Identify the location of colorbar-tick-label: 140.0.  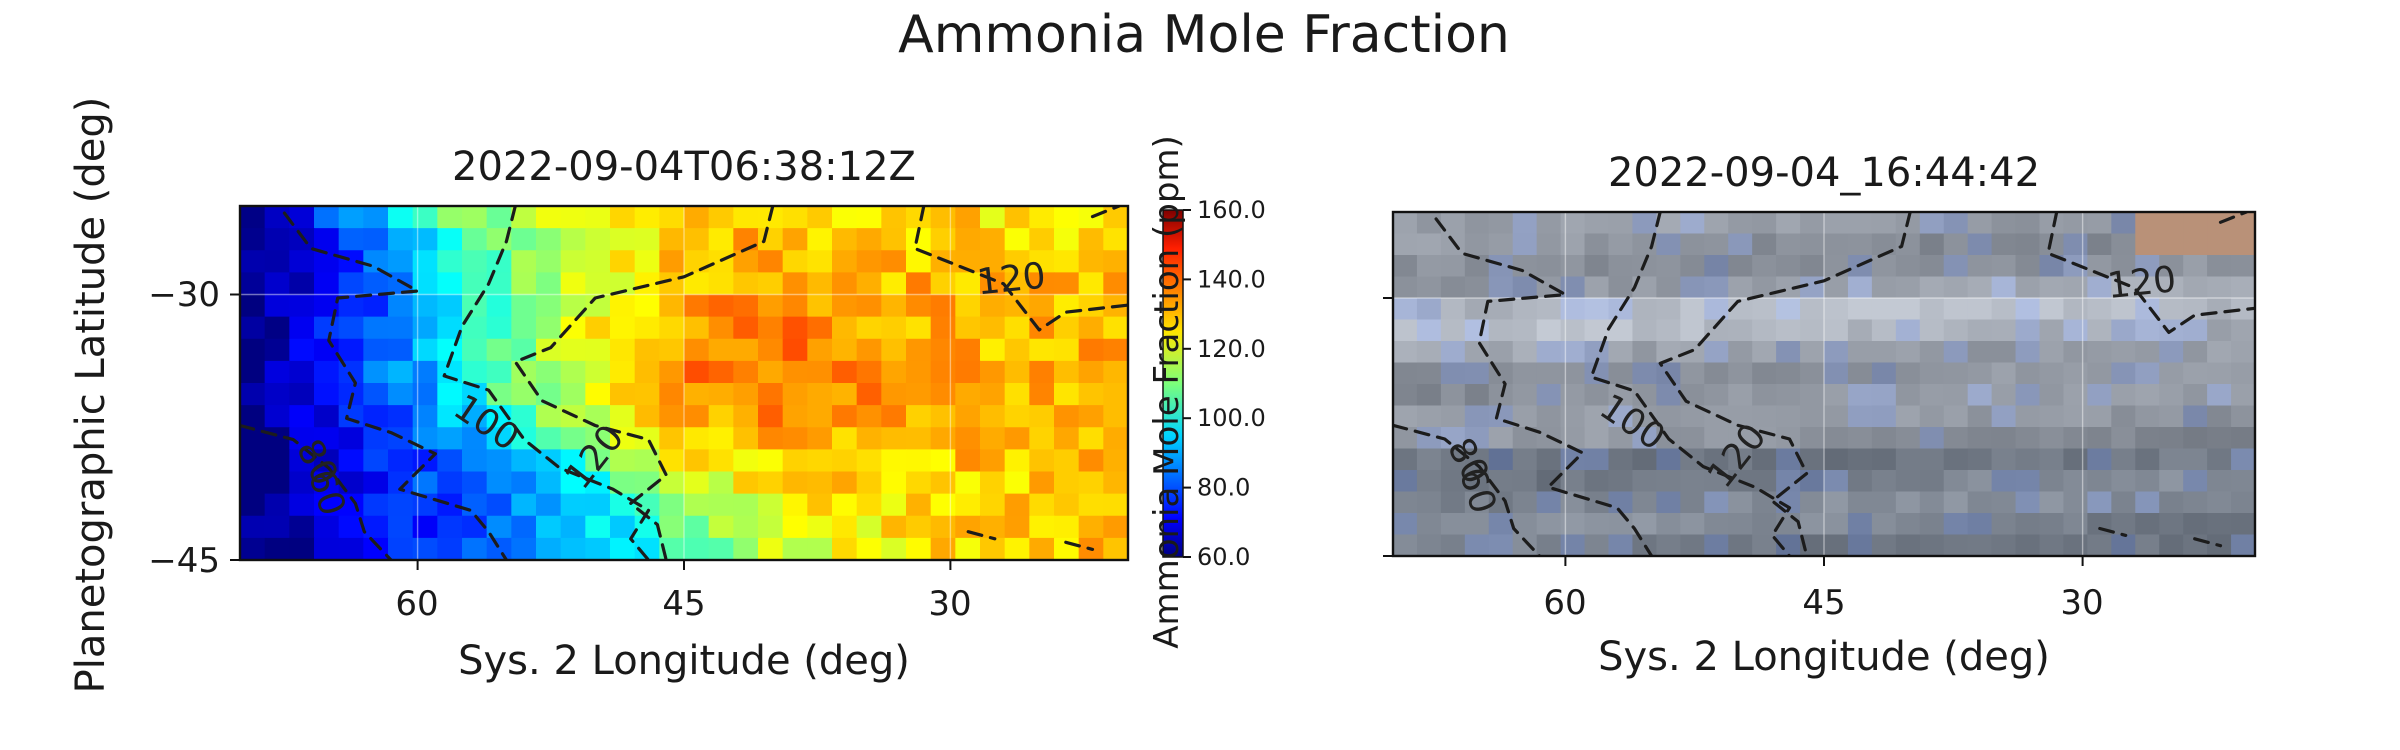
(1231, 279).